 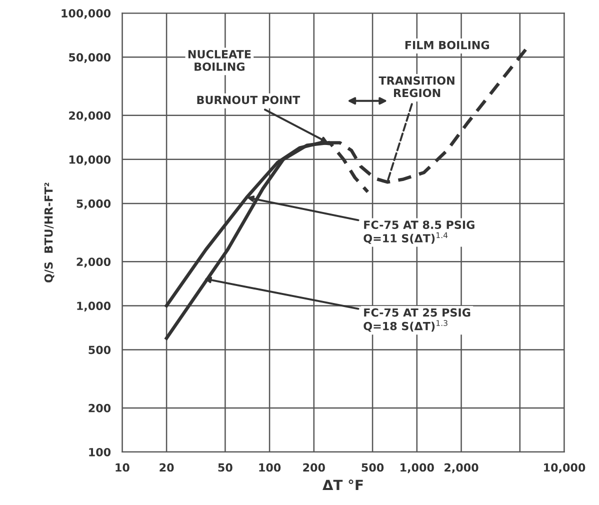 What do you see at coordinates (167, 467) in the screenshot?
I see `x-tick-label: 20` at bounding box center [167, 467].